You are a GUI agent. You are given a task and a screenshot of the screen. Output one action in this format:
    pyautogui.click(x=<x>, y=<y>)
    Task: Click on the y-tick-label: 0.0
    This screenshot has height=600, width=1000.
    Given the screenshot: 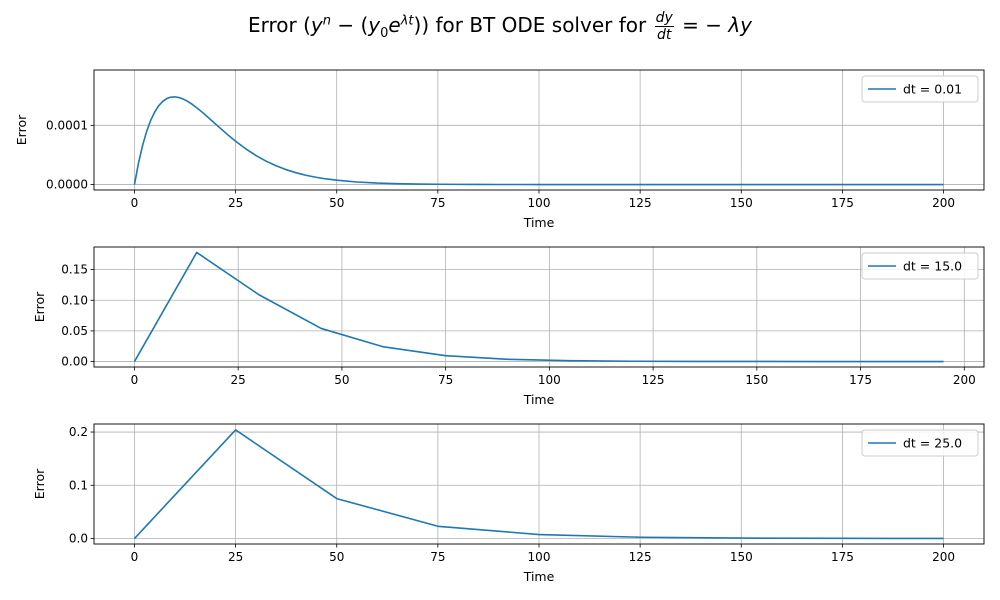 What is the action you would take?
    pyautogui.click(x=78, y=539)
    